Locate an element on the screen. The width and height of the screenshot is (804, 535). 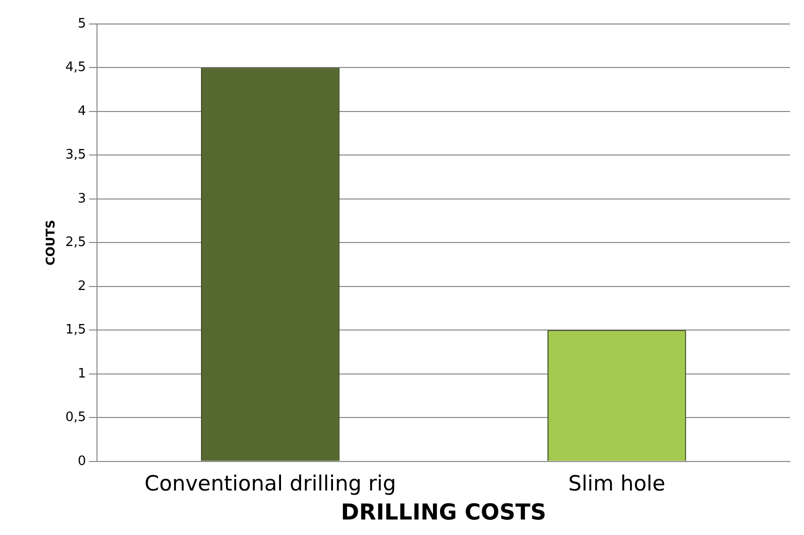
y-tick-label: 5 is located at coordinates (82, 24).